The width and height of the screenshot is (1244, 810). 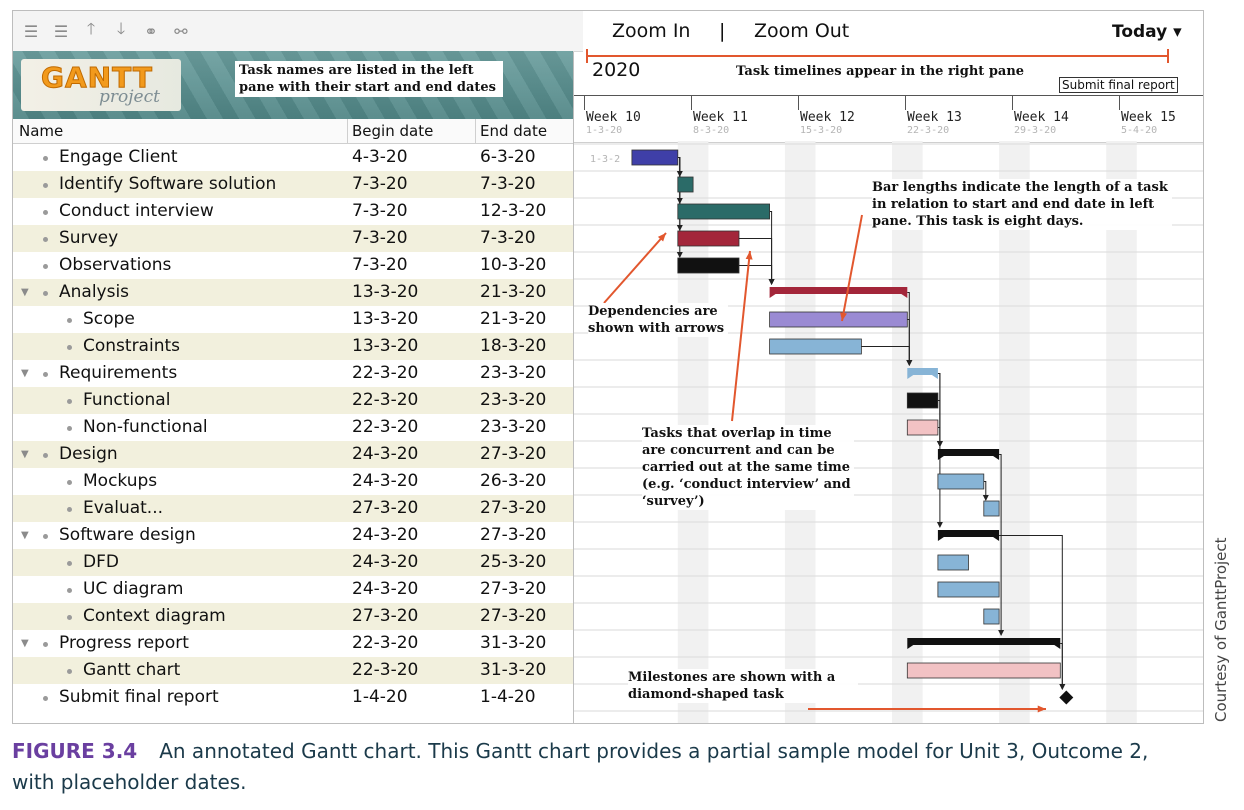 I want to click on link-icon: ⚭, so click(x=151, y=31).